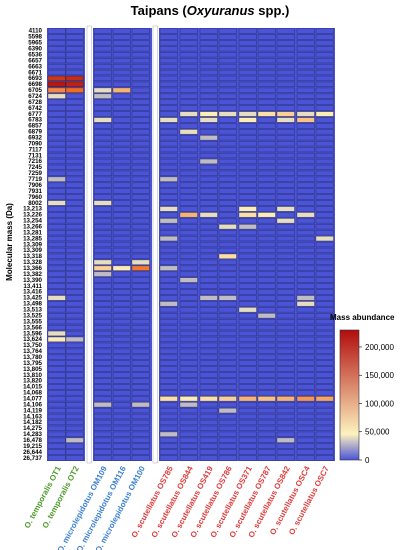 The width and height of the screenshot is (417, 550). I want to click on row-label: 14,182, so click(32, 422).